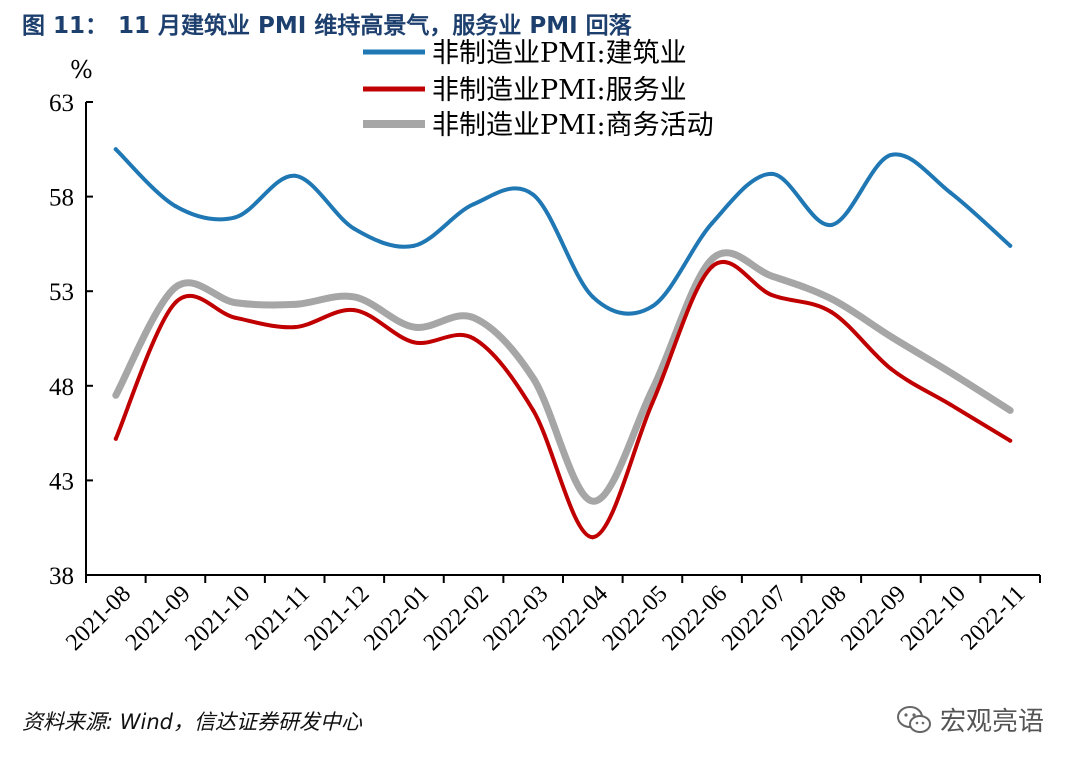  What do you see at coordinates (278, 618) in the screenshot?
I see `x-tick-label: 2021-11` at bounding box center [278, 618].